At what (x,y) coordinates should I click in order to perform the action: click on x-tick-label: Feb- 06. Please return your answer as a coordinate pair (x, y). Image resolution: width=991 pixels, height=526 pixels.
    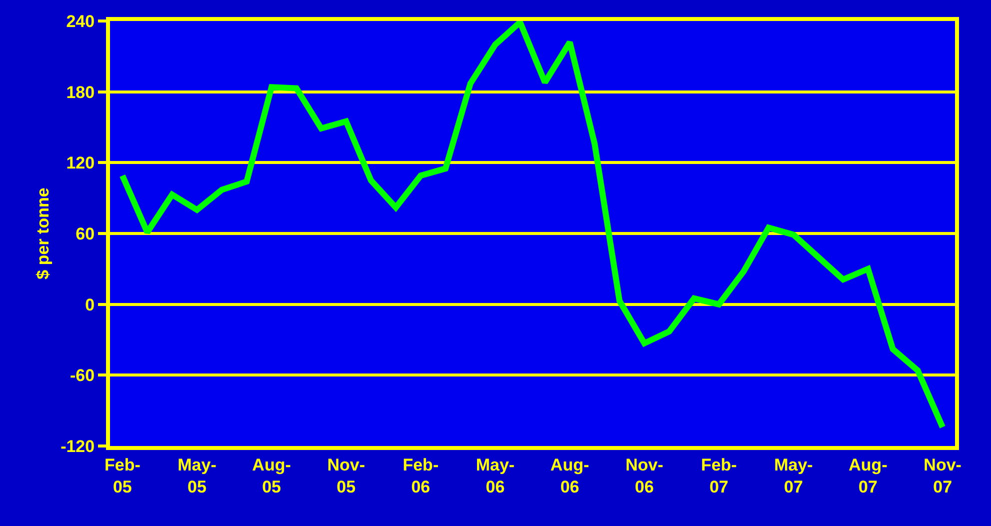
    Looking at the image, I should click on (420, 475).